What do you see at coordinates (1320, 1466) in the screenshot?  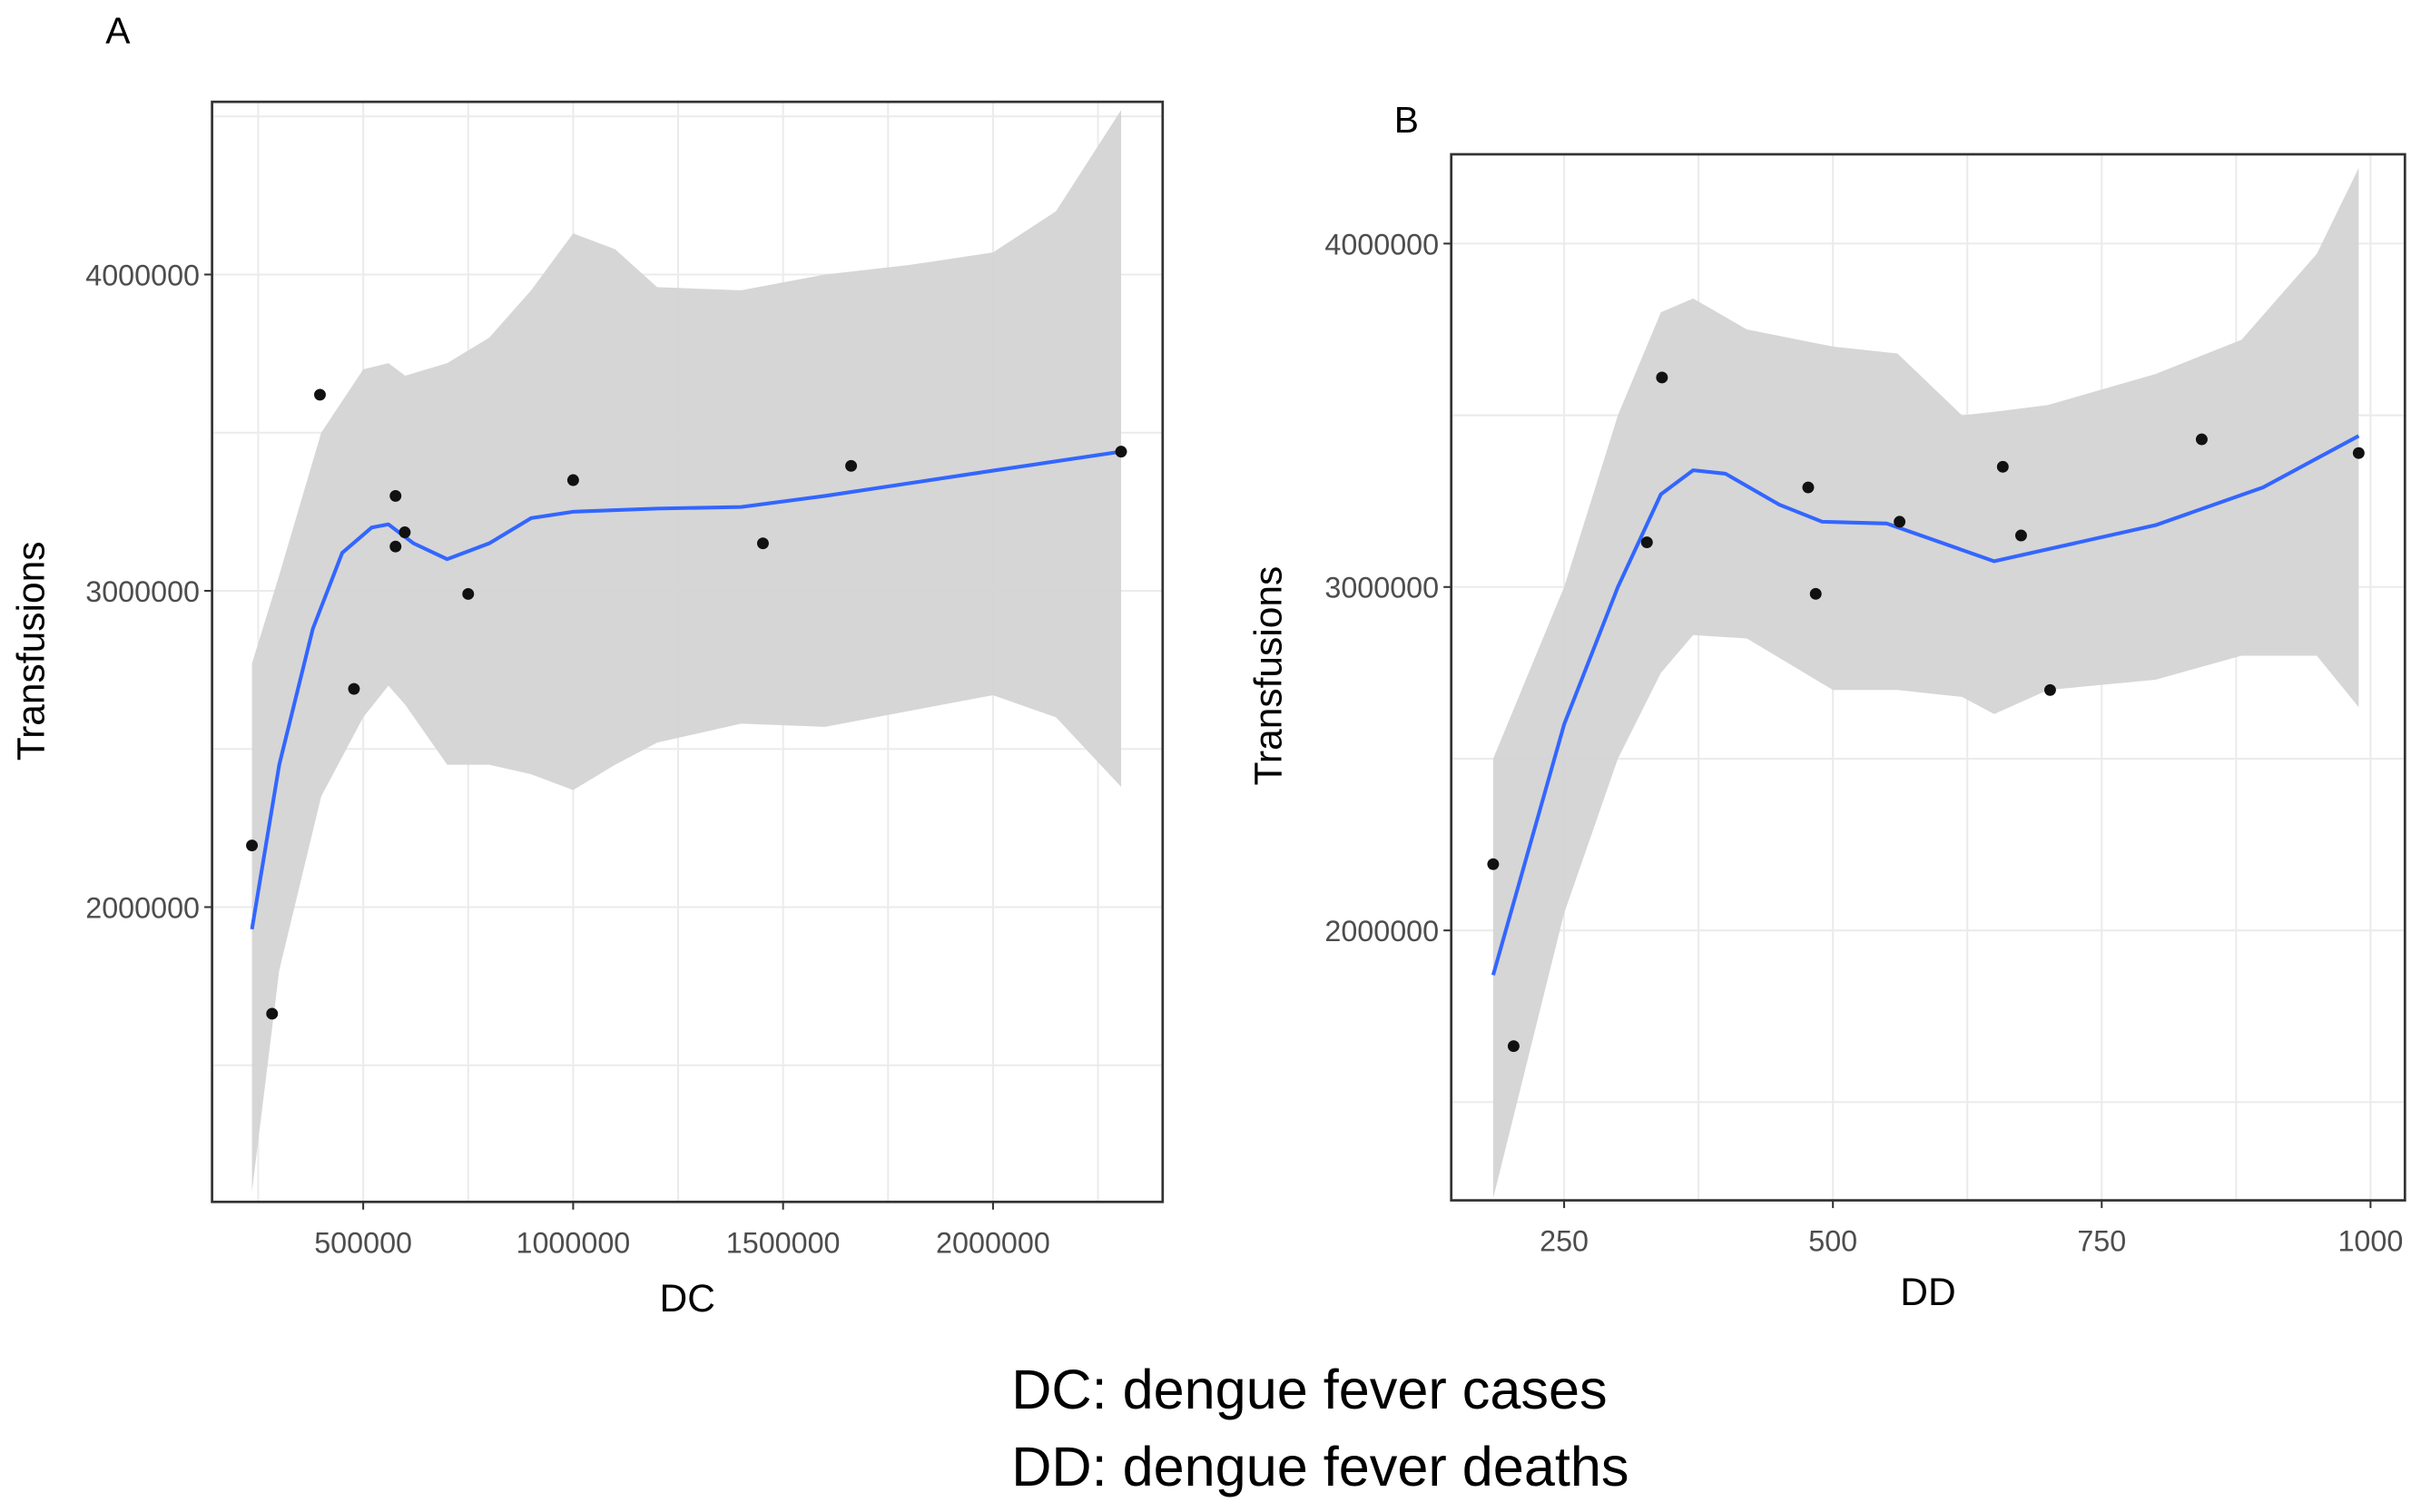 I see `caption-line-2: DD: dengue fever deaths` at bounding box center [1320, 1466].